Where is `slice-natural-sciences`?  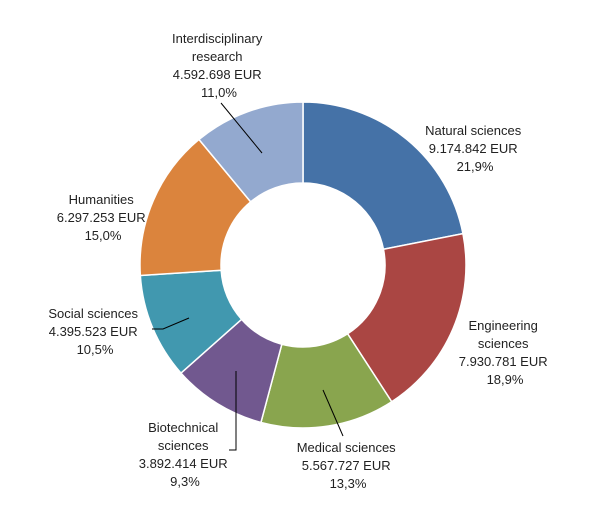
slice-natural-sciences is located at coordinates (383, 176).